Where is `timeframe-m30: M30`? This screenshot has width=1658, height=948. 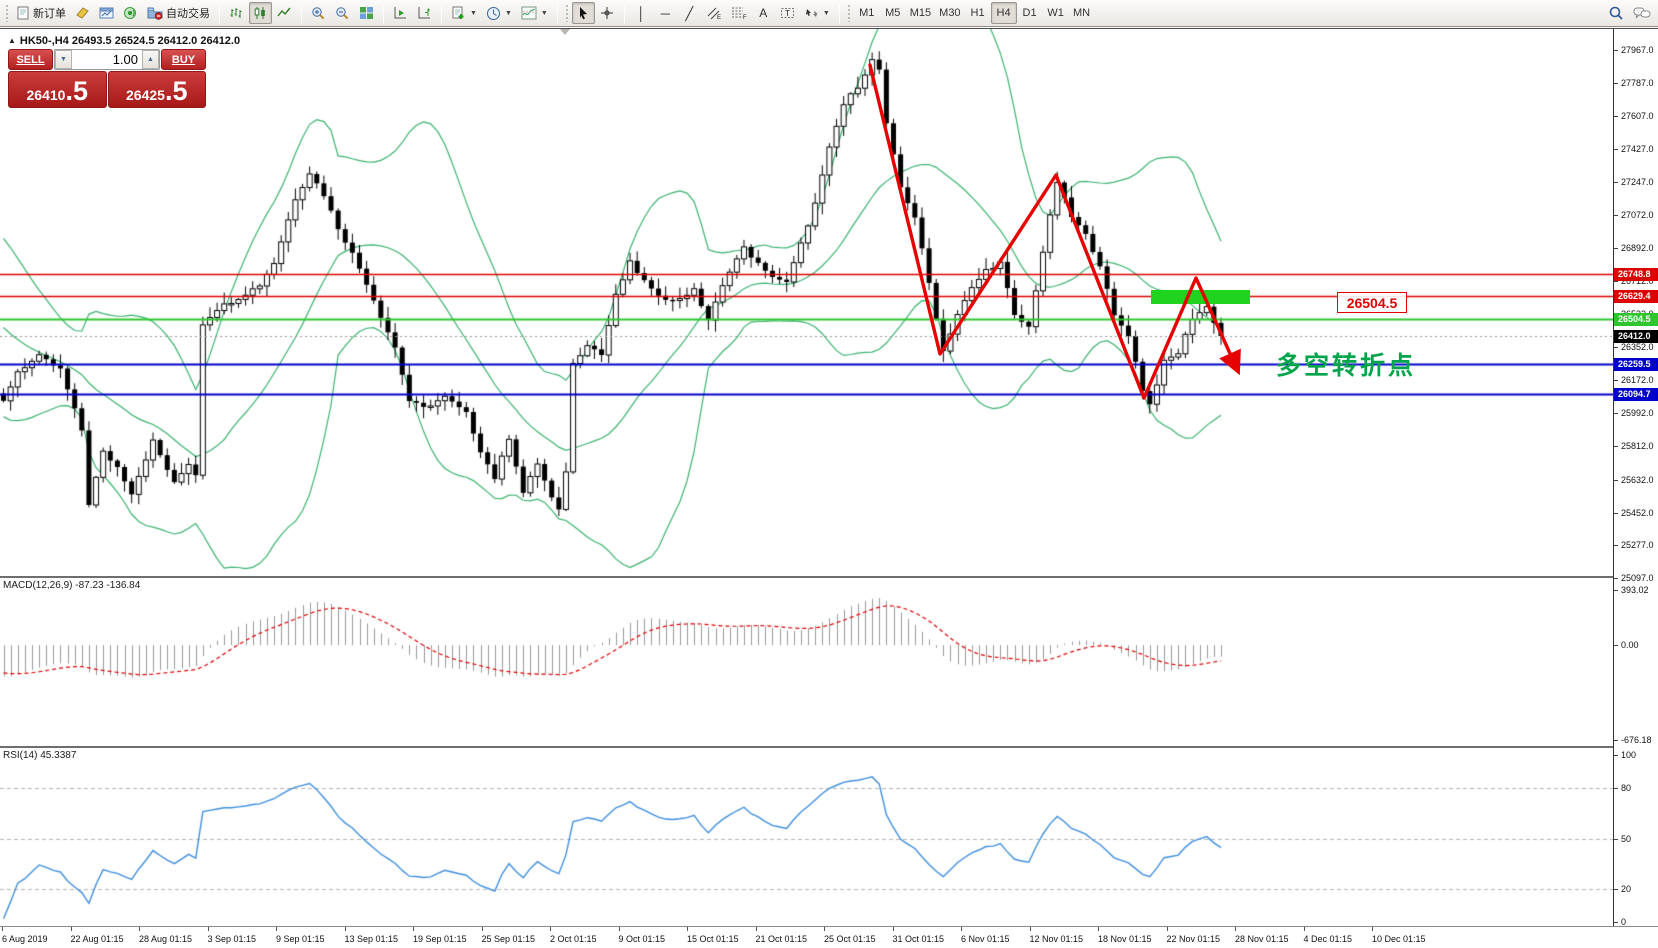 timeframe-m30: M30 is located at coordinates (950, 13).